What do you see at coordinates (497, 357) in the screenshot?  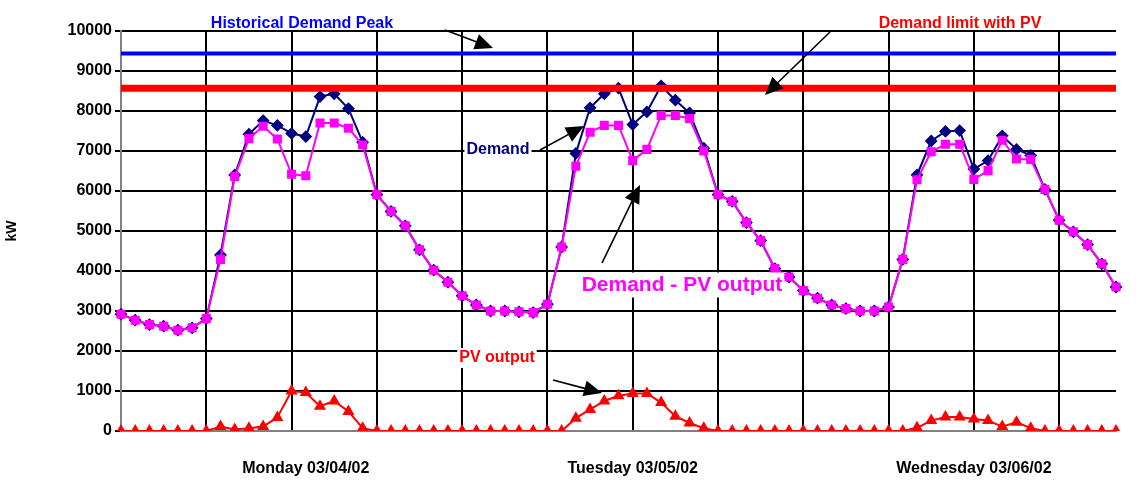 I see `text: PV output` at bounding box center [497, 357].